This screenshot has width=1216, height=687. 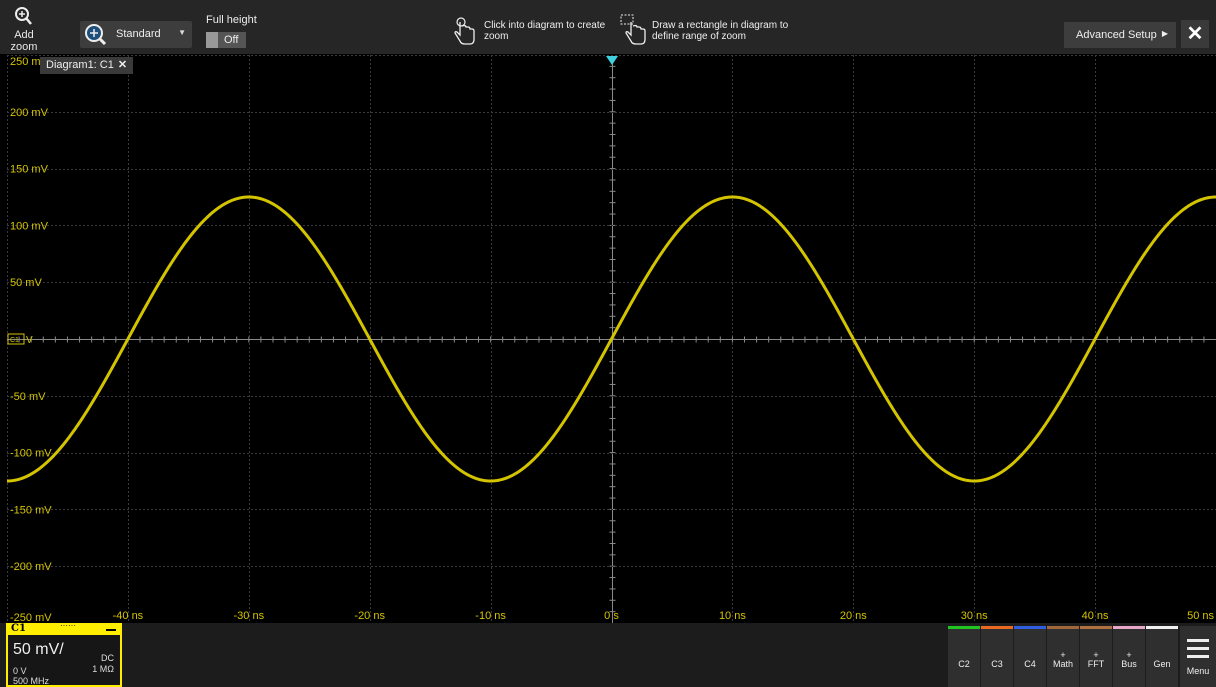 I want to click on trigger-position-marker-icon, so click(x=612, y=60).